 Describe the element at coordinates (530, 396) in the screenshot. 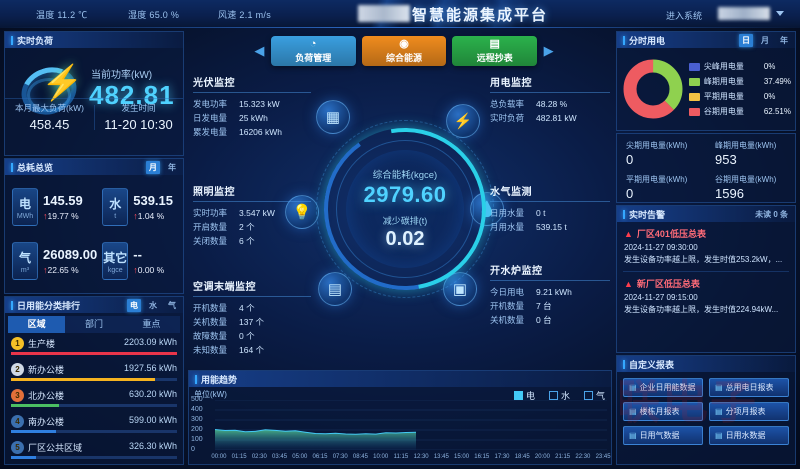

I see `legend-label: 电` at that location.